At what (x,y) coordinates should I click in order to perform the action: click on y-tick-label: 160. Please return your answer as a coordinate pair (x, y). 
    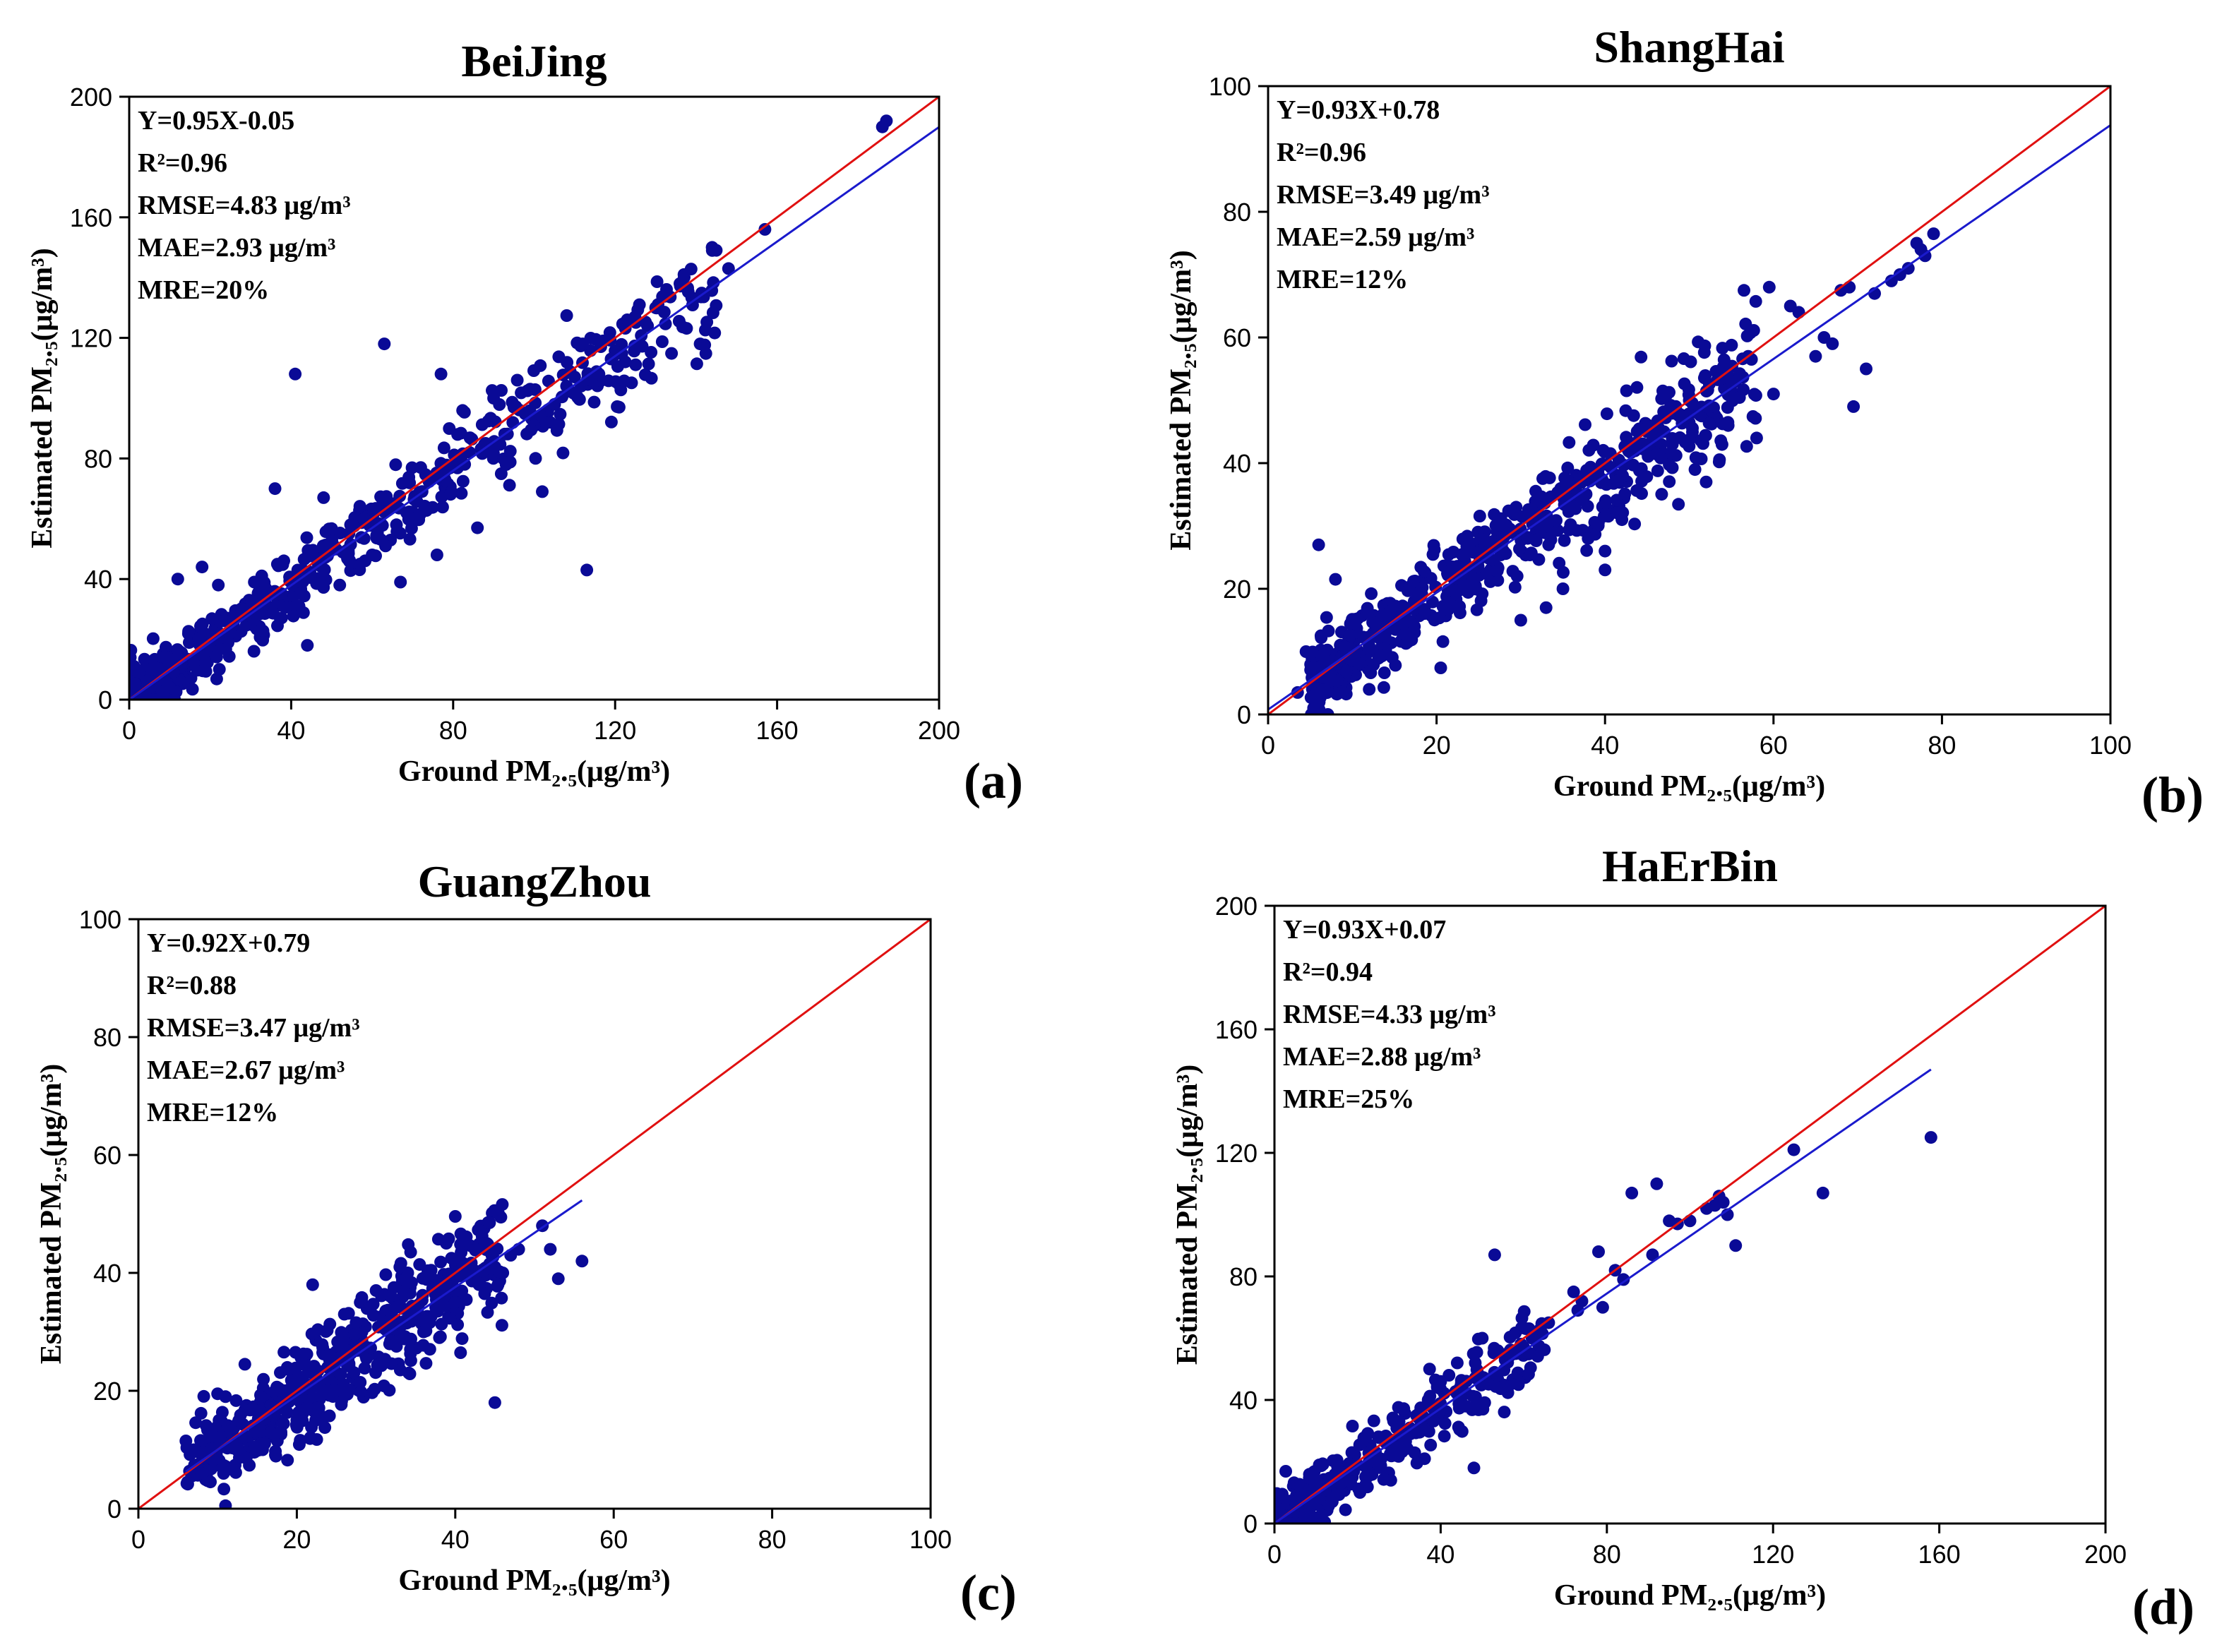
    Looking at the image, I should click on (1236, 1029).